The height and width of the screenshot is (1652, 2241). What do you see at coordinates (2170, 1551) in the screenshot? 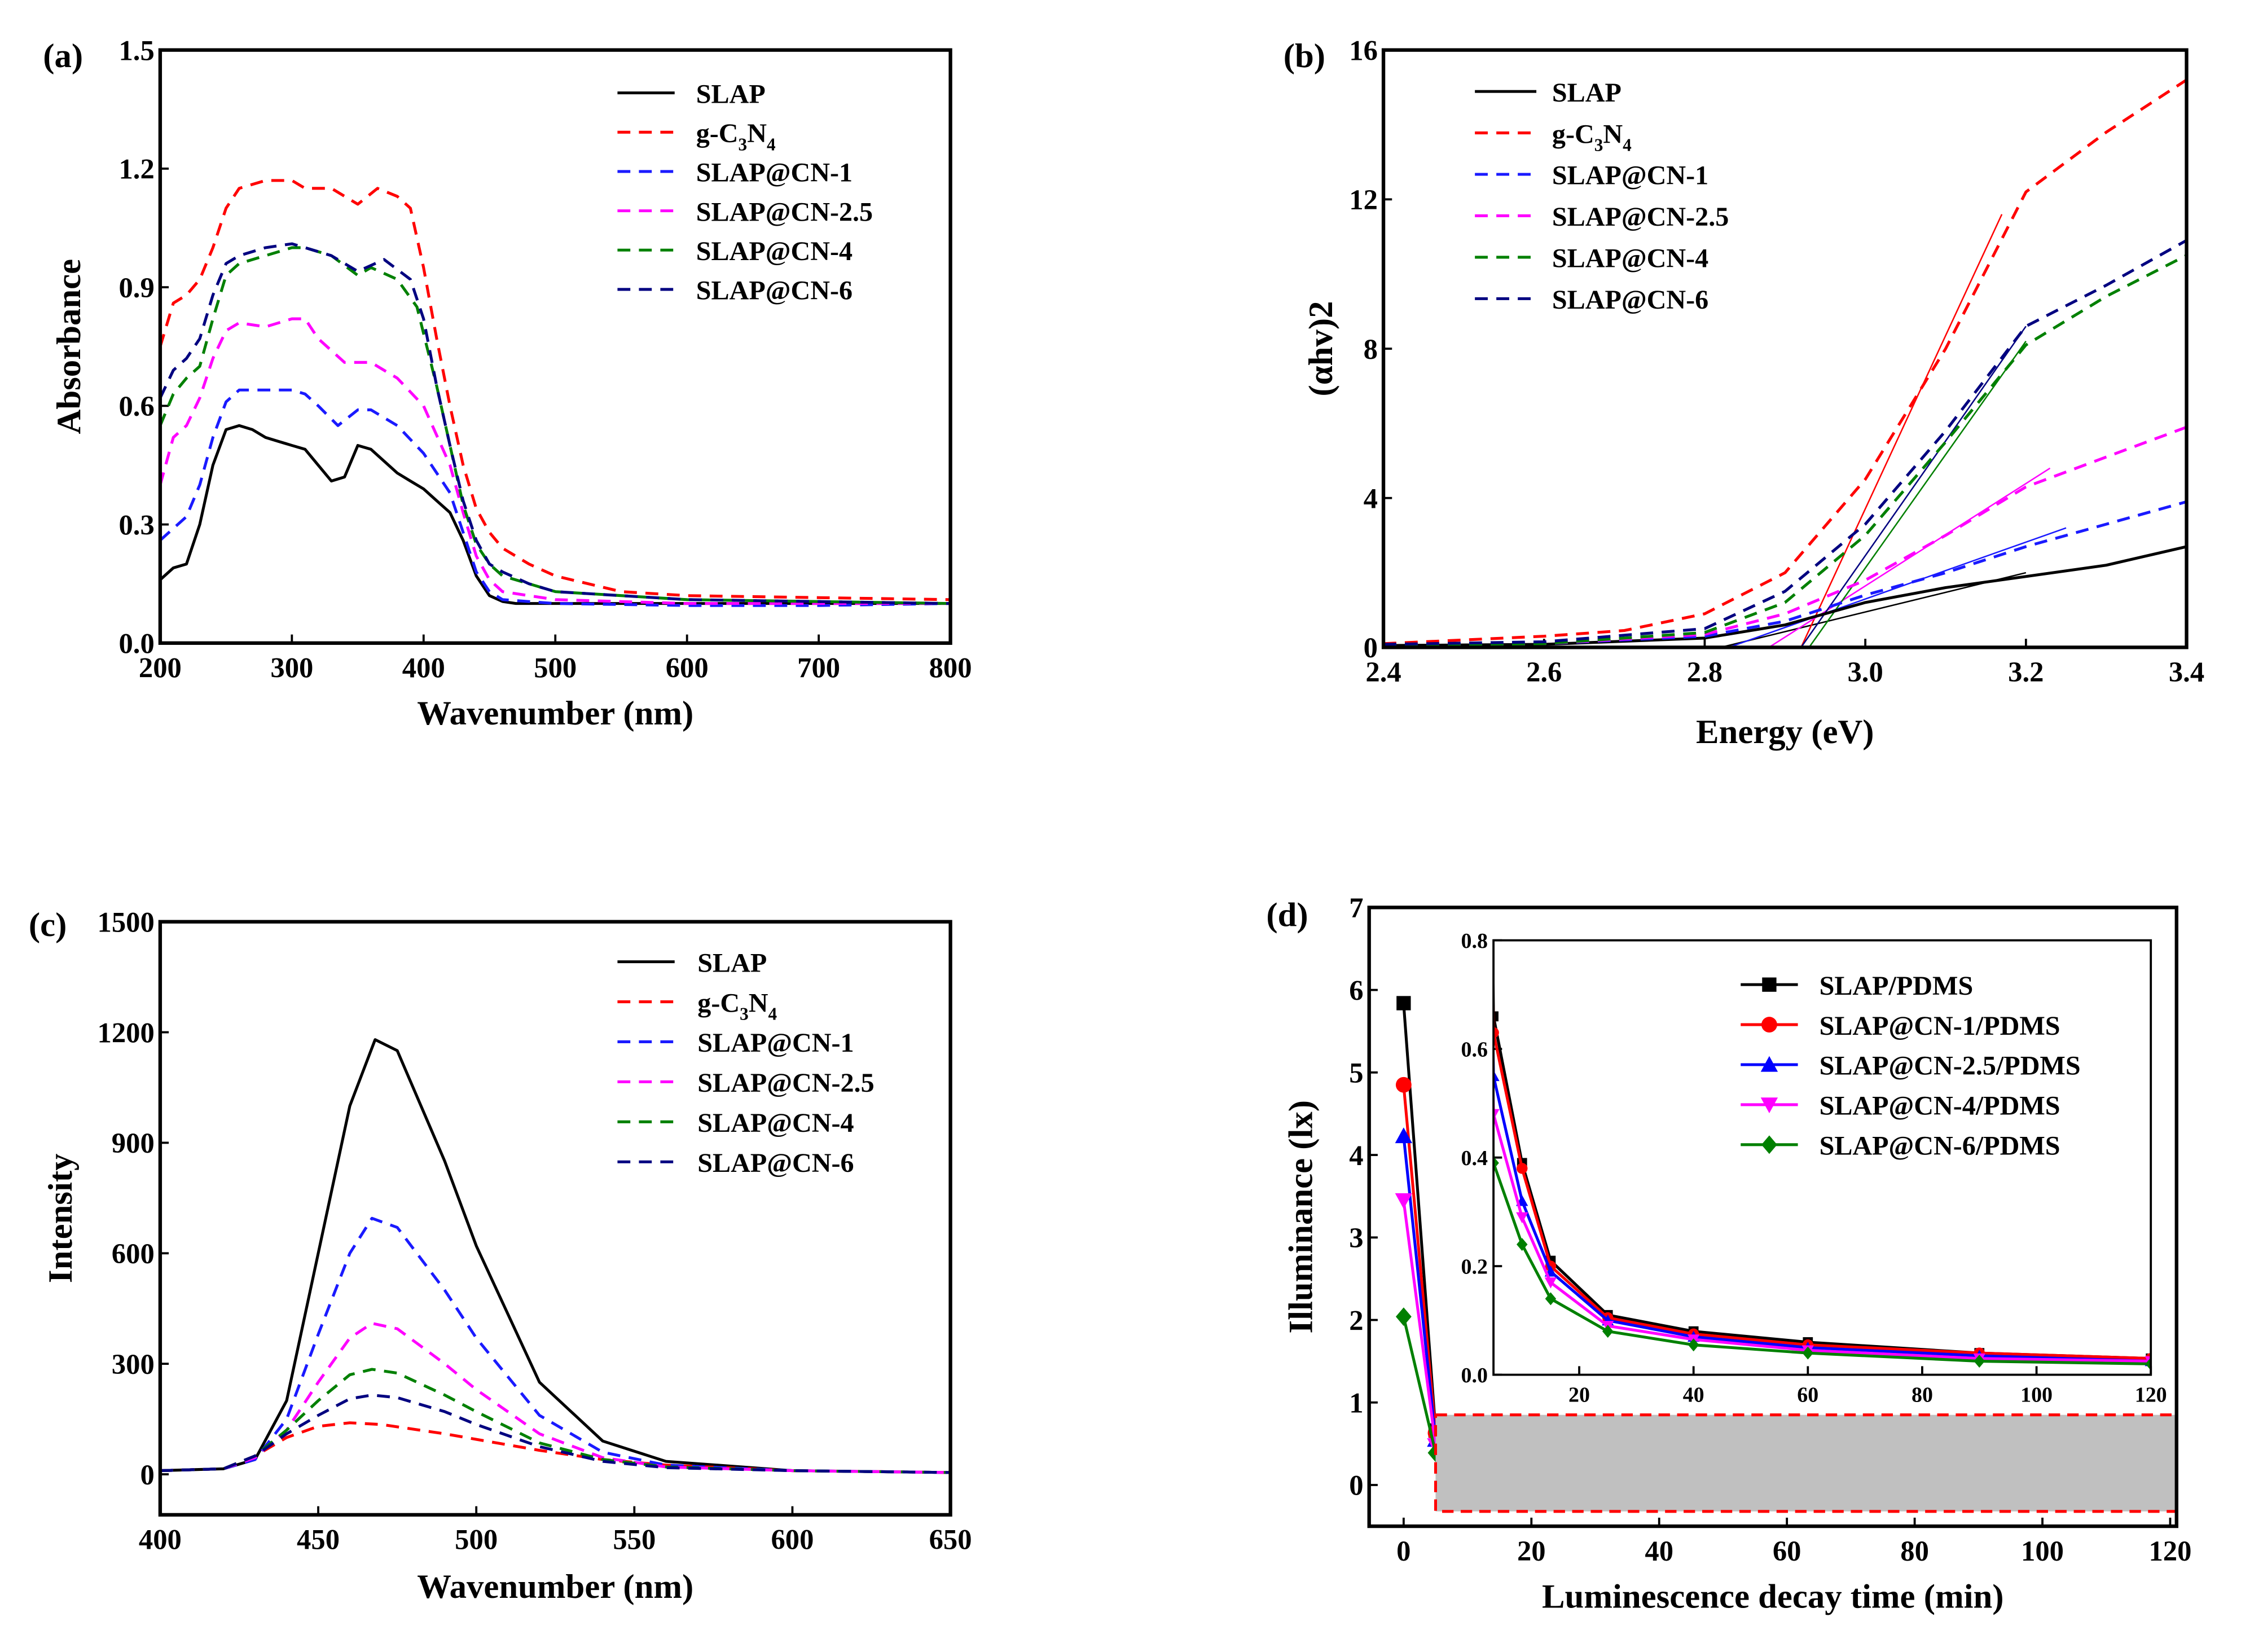
I see `x-tick-label: 120` at bounding box center [2170, 1551].